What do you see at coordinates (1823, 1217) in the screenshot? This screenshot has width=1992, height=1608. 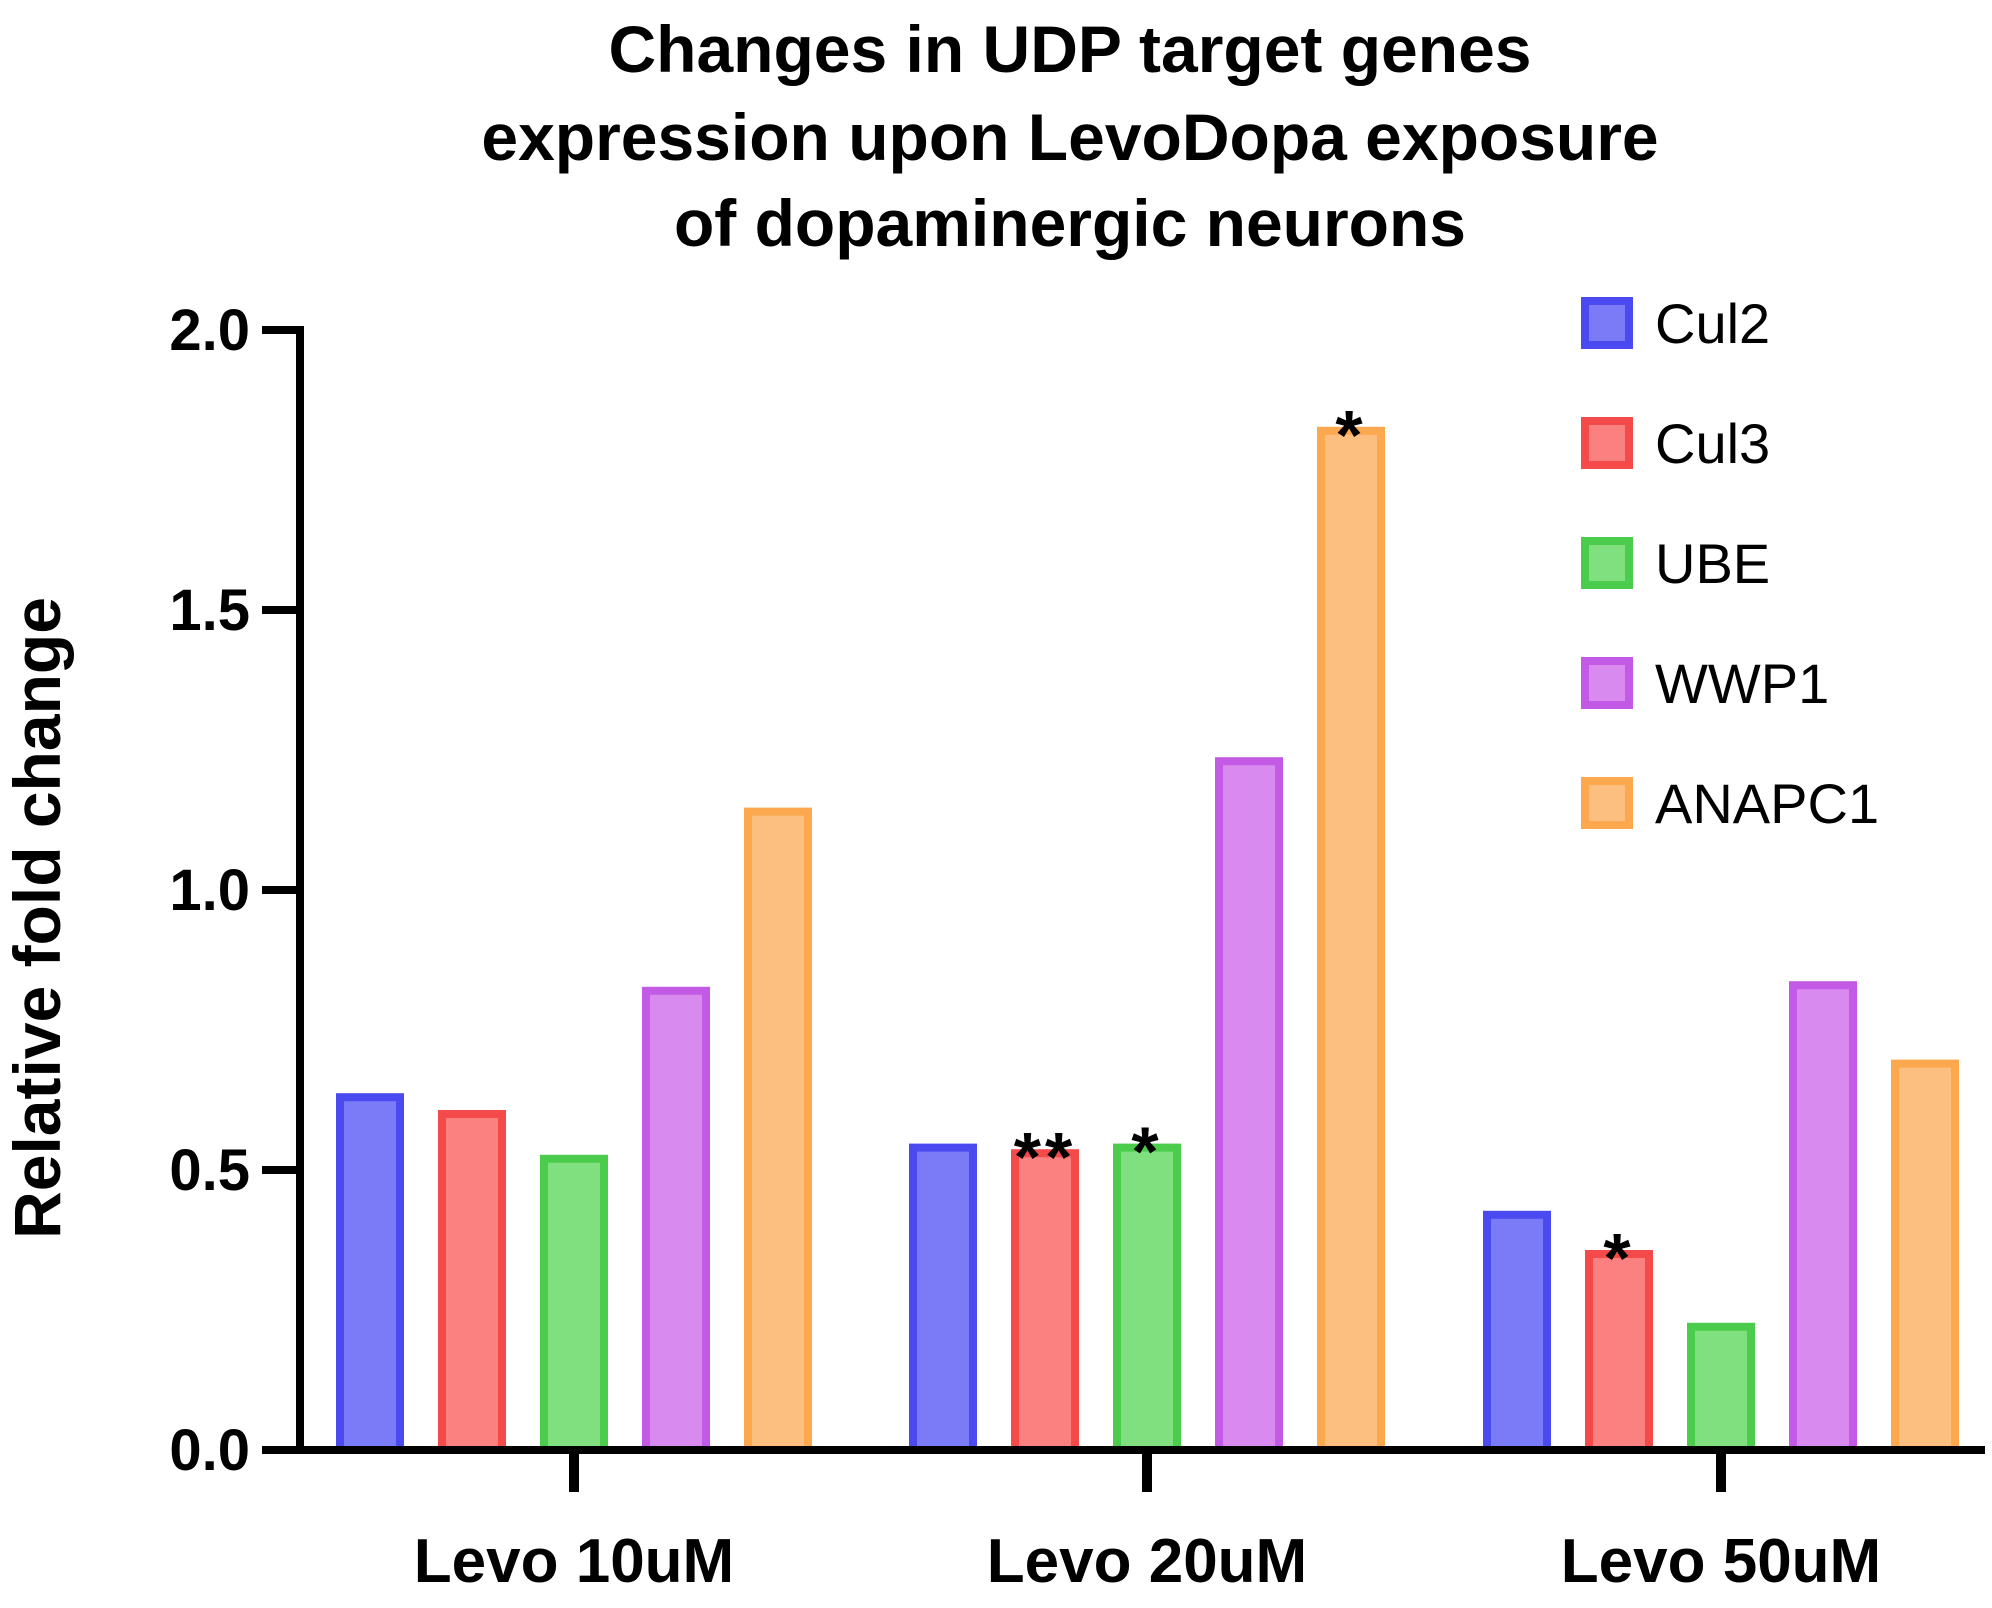 I see `bar-wwp1-levo-50um` at bounding box center [1823, 1217].